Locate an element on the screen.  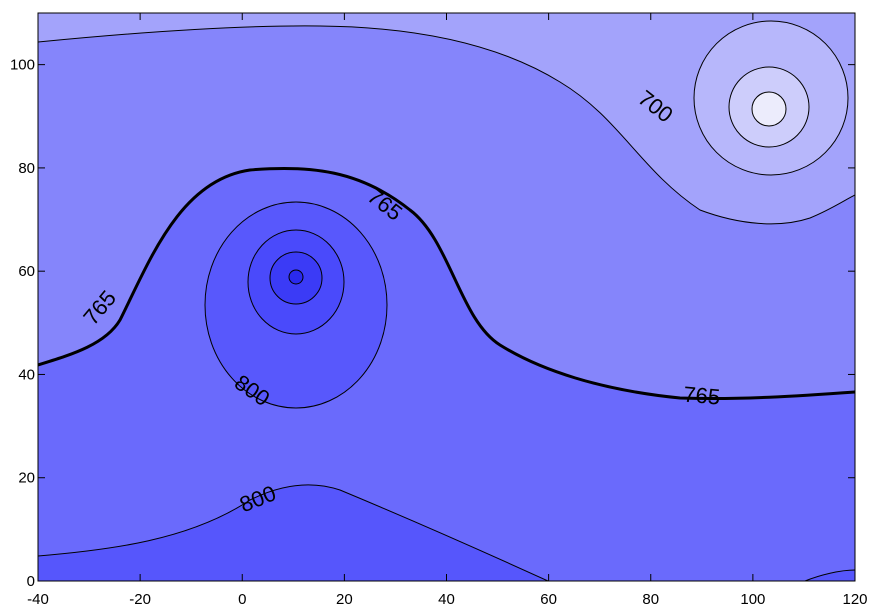
y-tick-label: 20 is located at coordinates (26, 478).